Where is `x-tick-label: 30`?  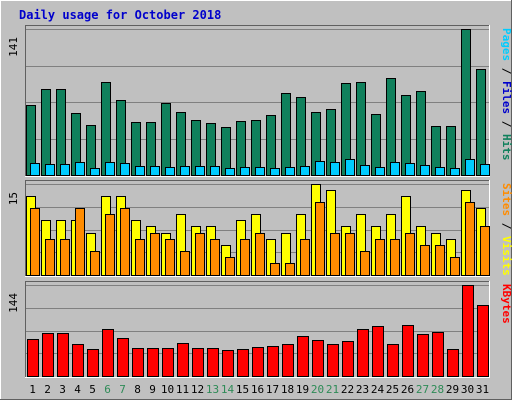 x-tick-label: 30 is located at coordinates (467, 389).